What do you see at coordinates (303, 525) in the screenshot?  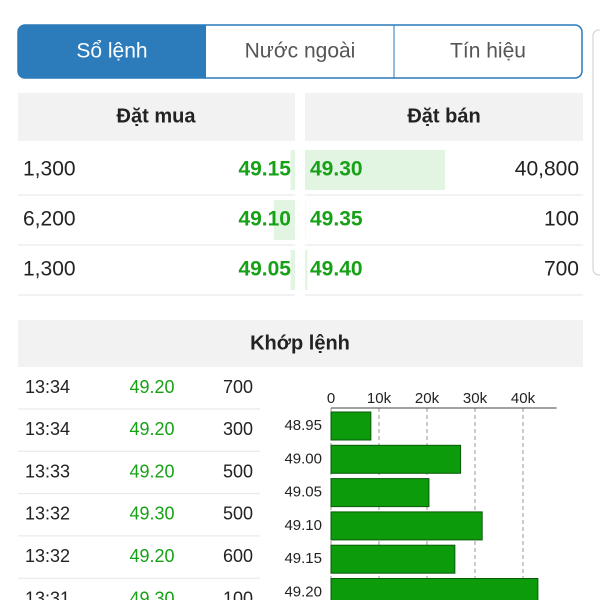 I see `y-tick-label: 49.10` at bounding box center [303, 525].